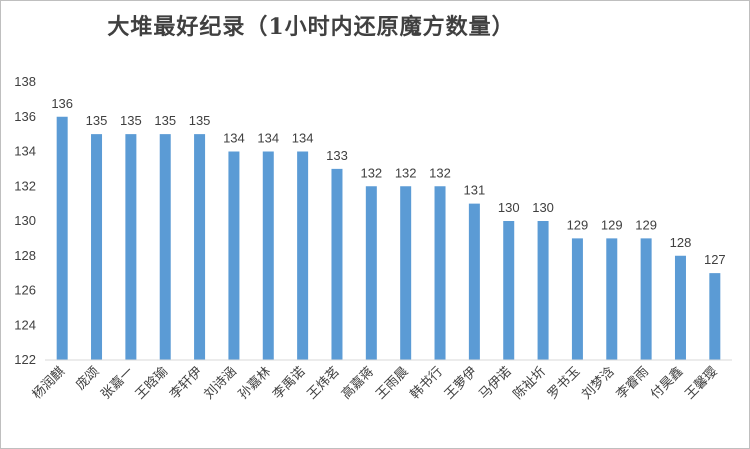  What do you see at coordinates (88, 379) in the screenshot?
I see `x-tick-label: 庞颂` at bounding box center [88, 379].